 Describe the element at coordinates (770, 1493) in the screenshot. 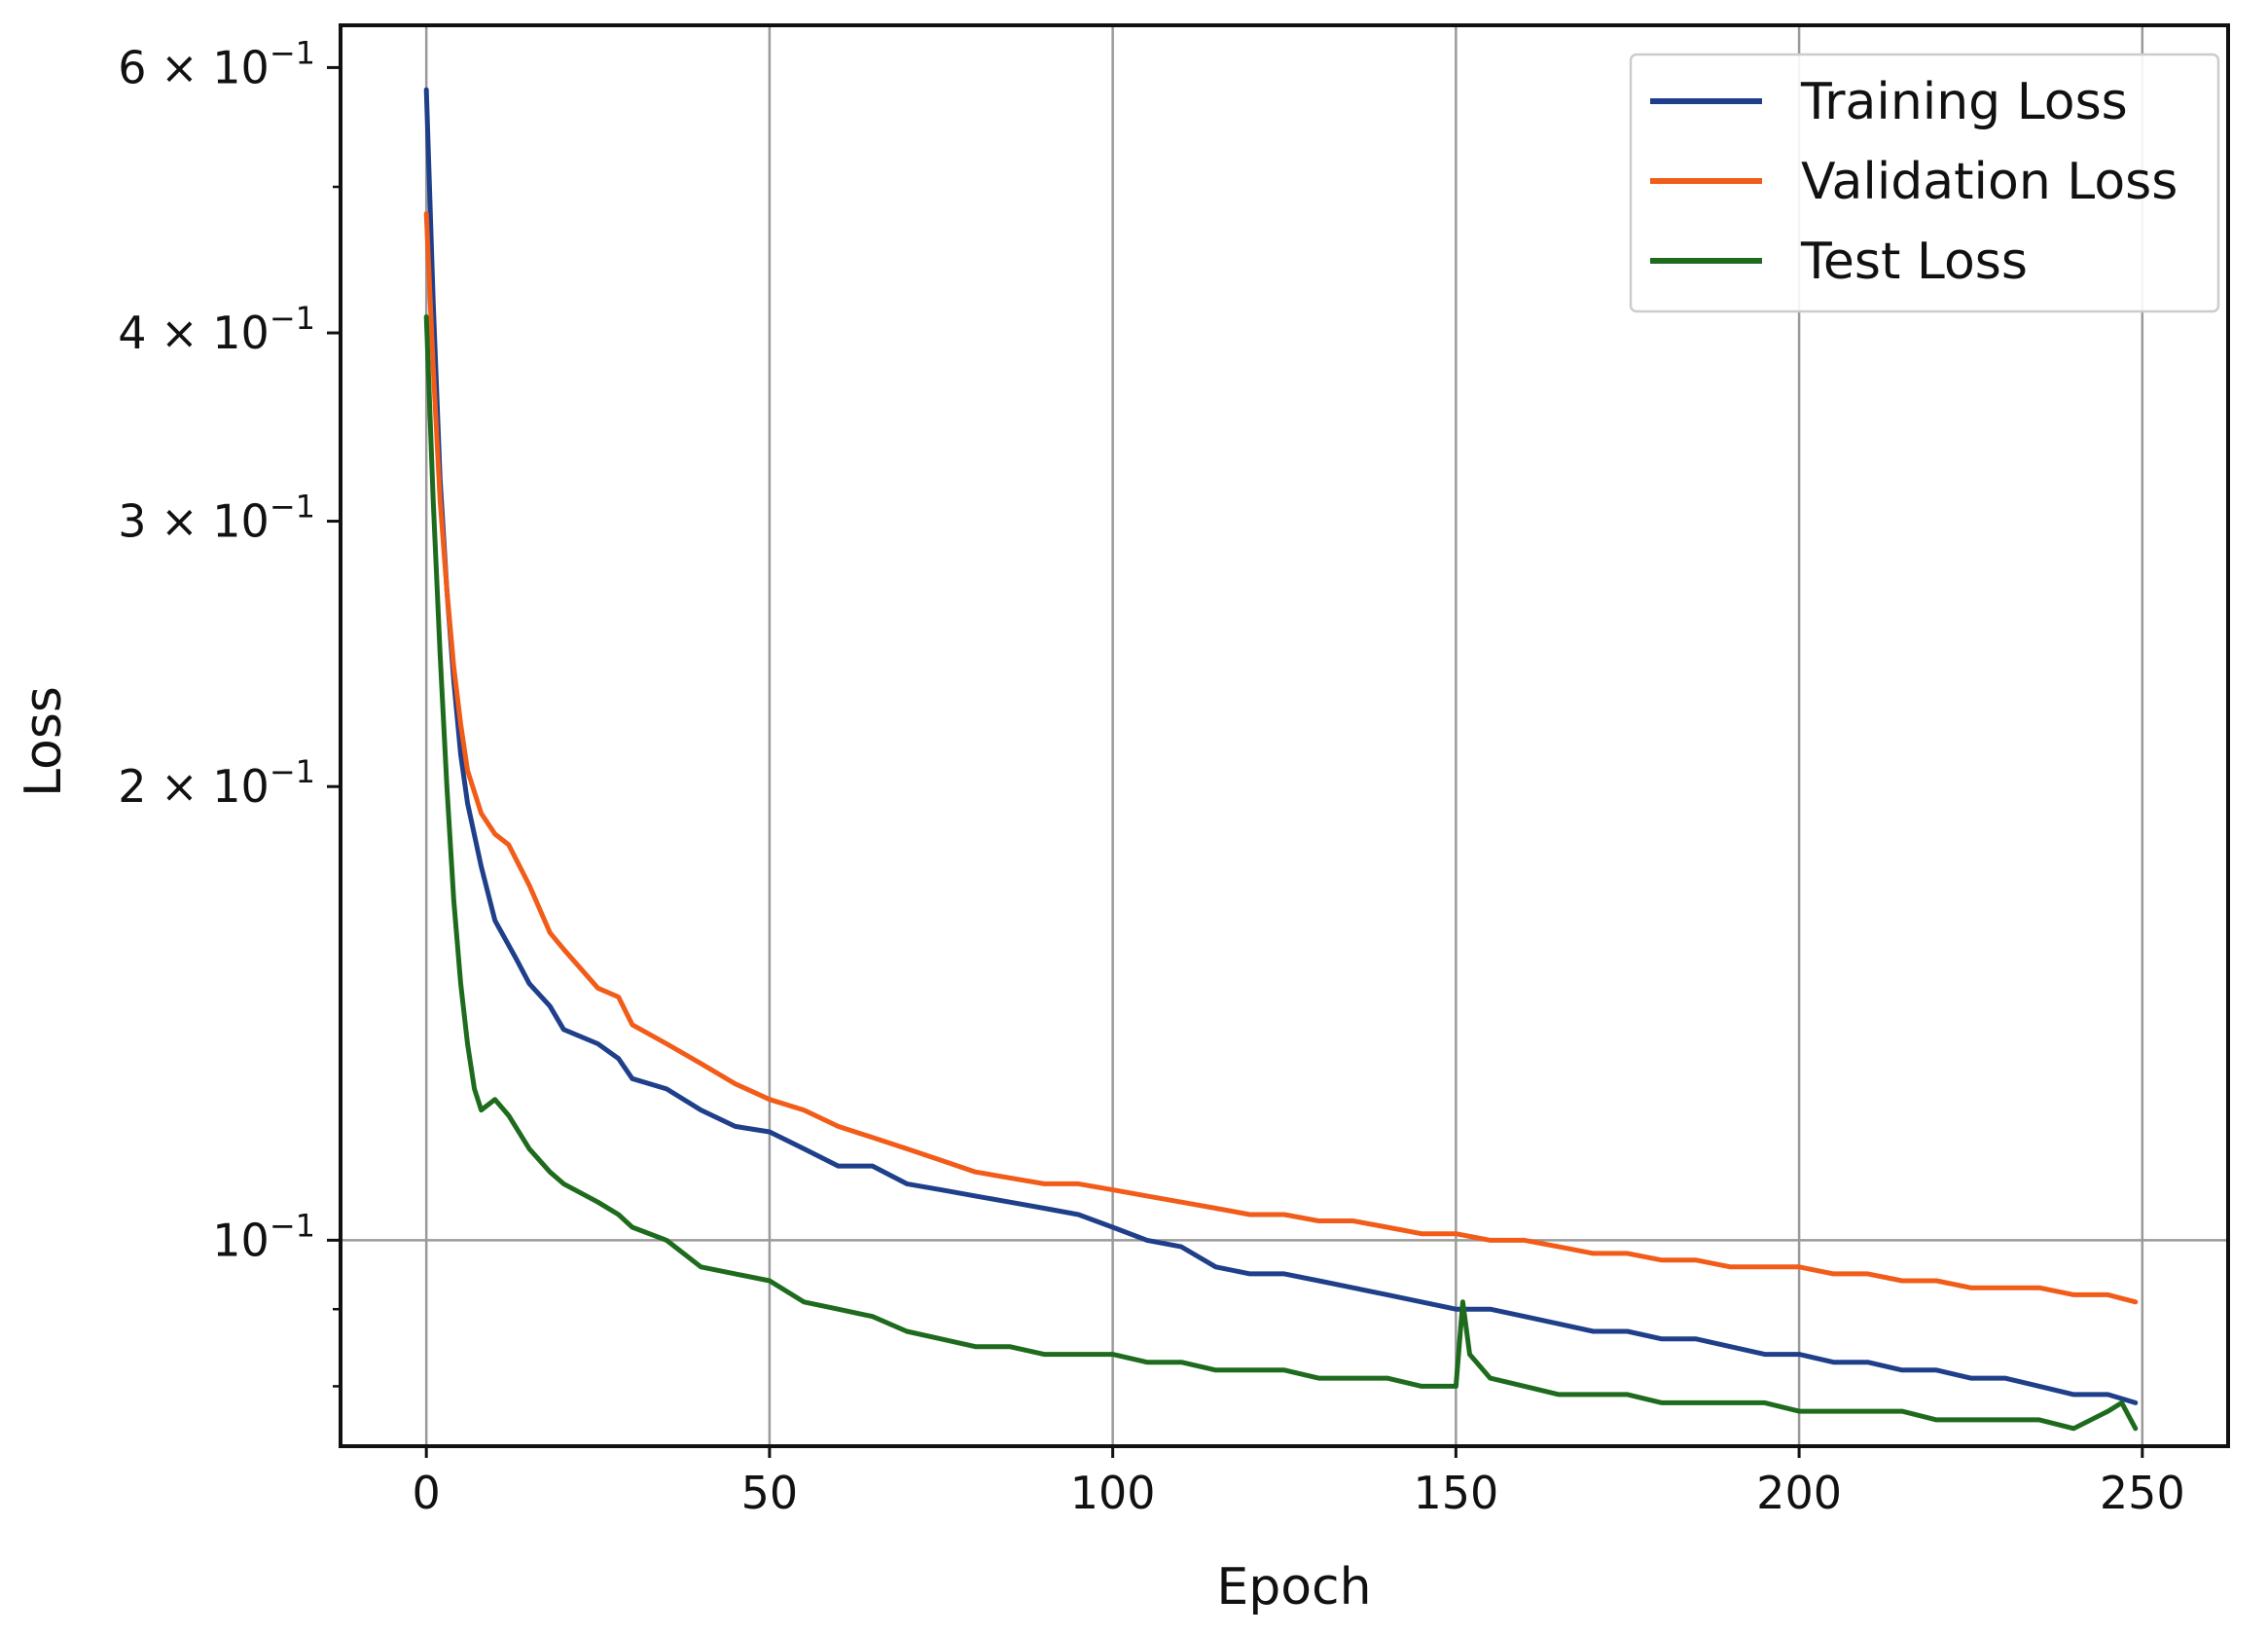

I see `x-tick-label-50: 50` at that location.